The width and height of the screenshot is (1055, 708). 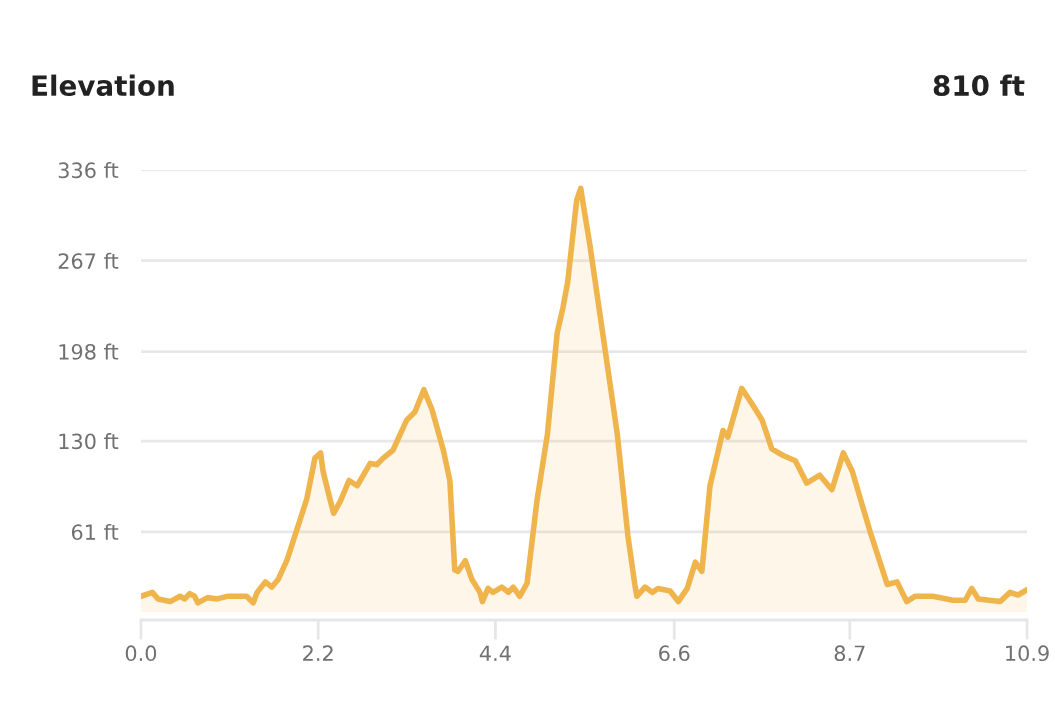 What do you see at coordinates (979, 85) in the screenshot?
I see `text: 810 ft` at bounding box center [979, 85].